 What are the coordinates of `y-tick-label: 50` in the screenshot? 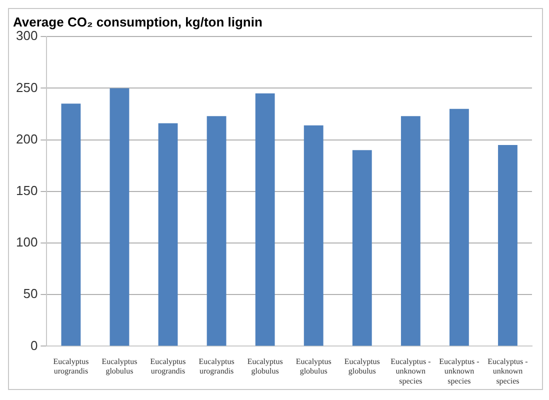 It's located at (30, 294).